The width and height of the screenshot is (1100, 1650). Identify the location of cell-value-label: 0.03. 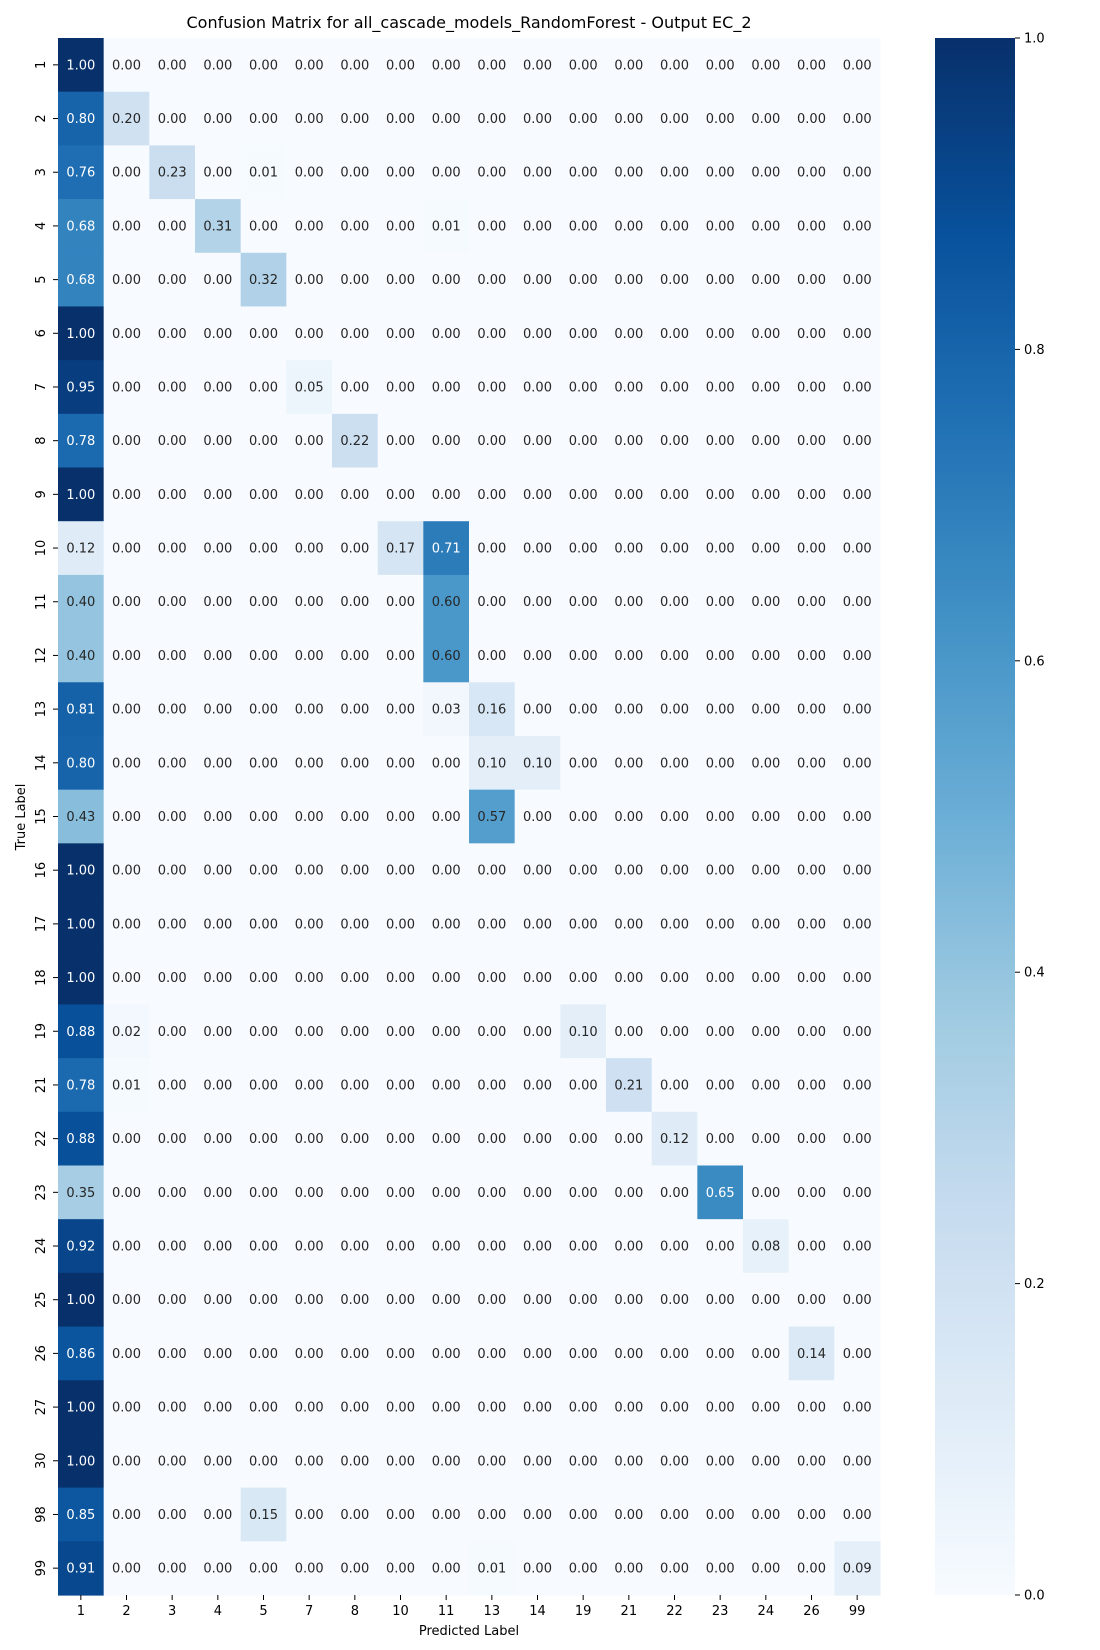
(446, 710).